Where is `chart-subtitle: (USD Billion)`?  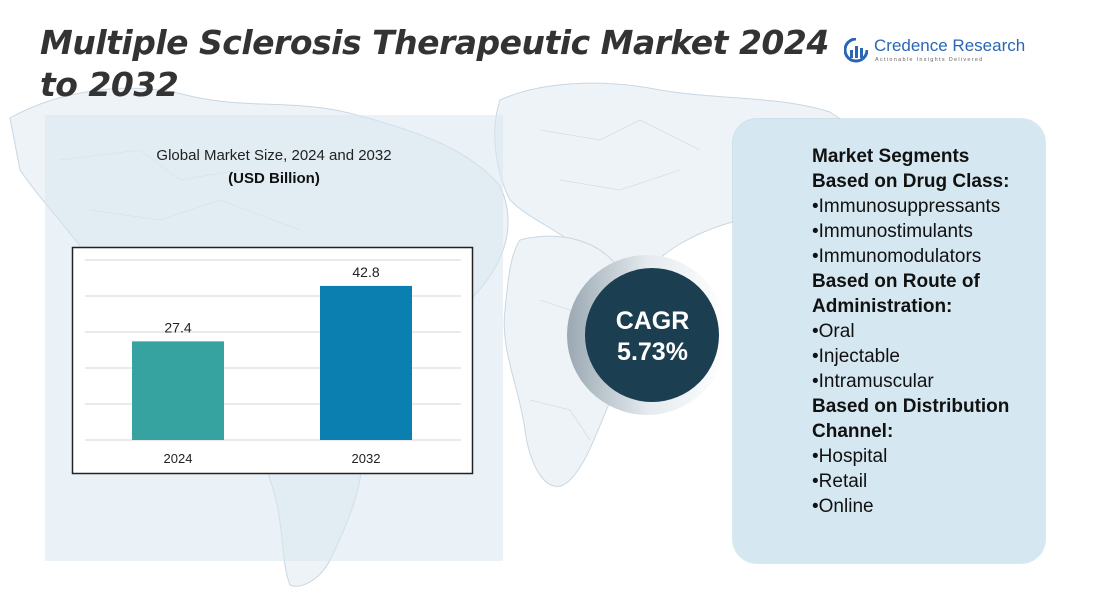
chart-subtitle: (USD Billion) is located at coordinates (274, 178).